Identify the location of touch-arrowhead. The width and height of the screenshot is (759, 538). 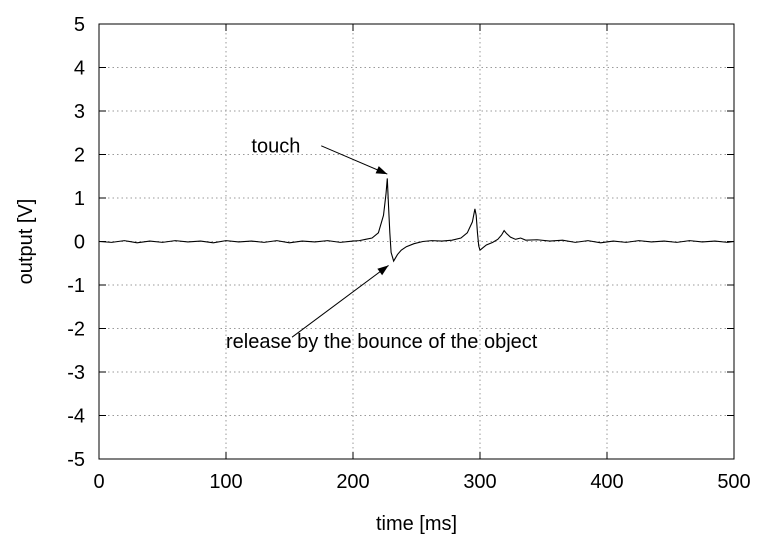
(381, 170).